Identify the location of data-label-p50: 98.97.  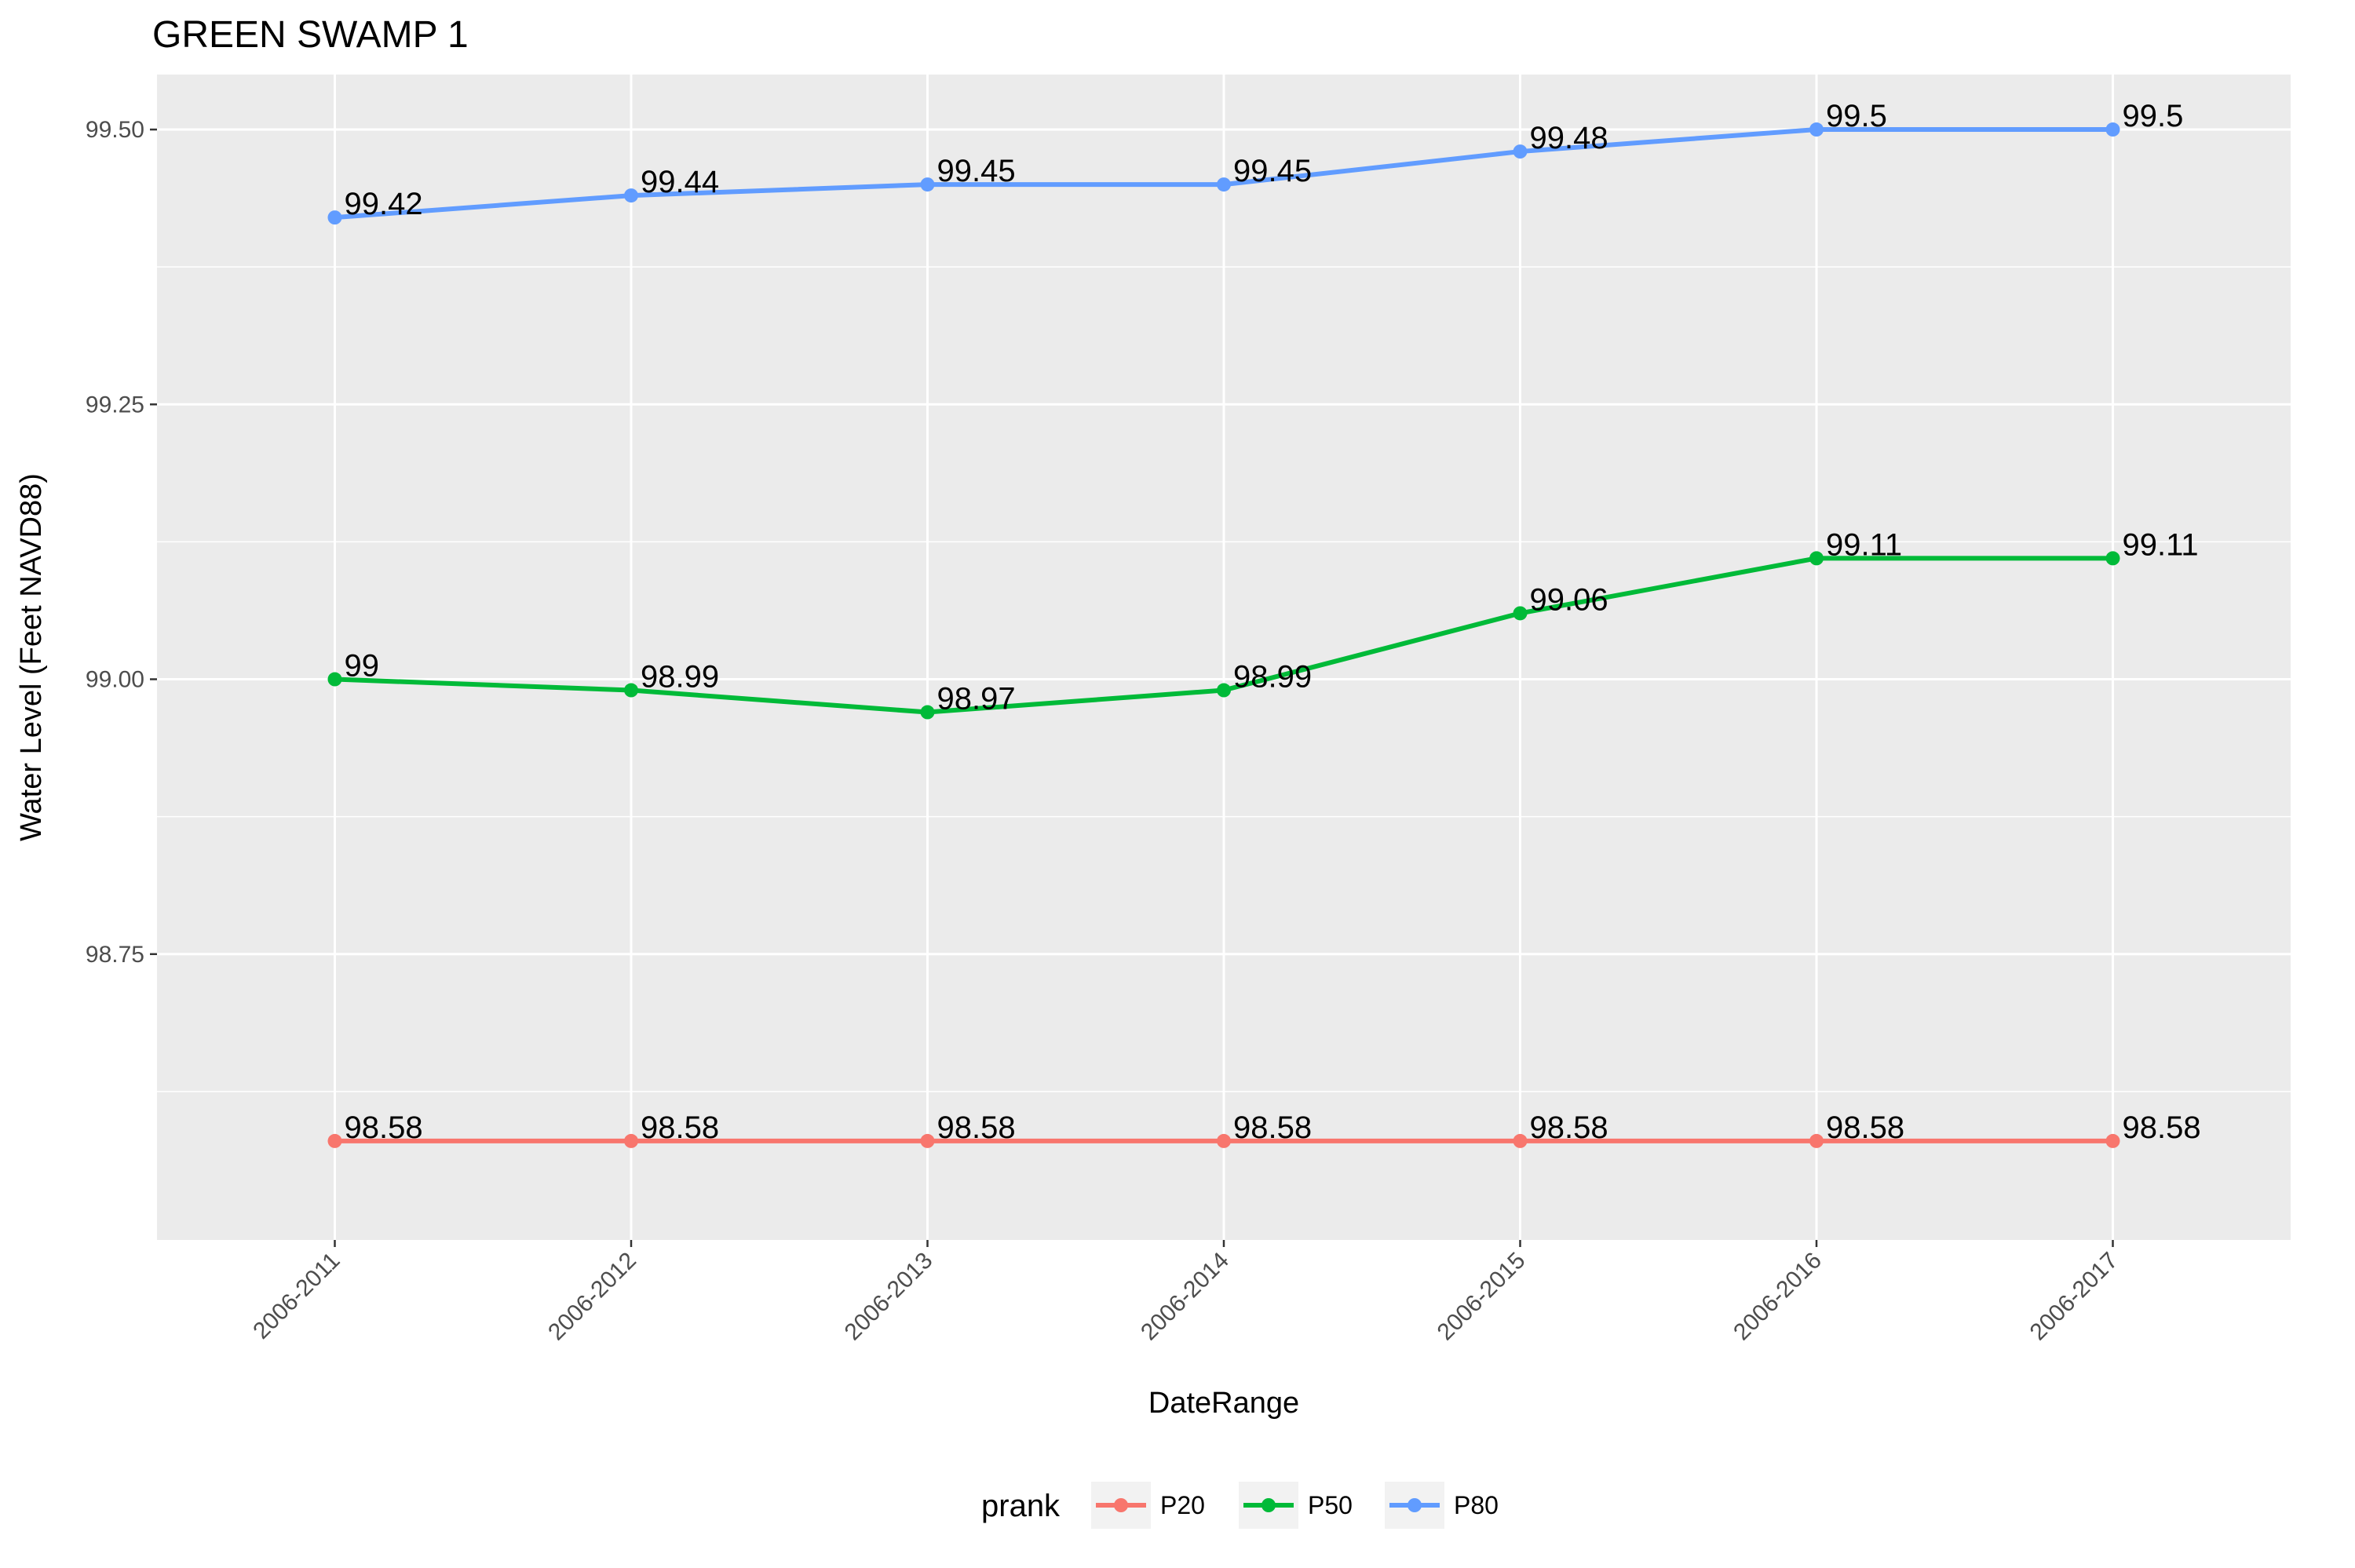
(976, 699).